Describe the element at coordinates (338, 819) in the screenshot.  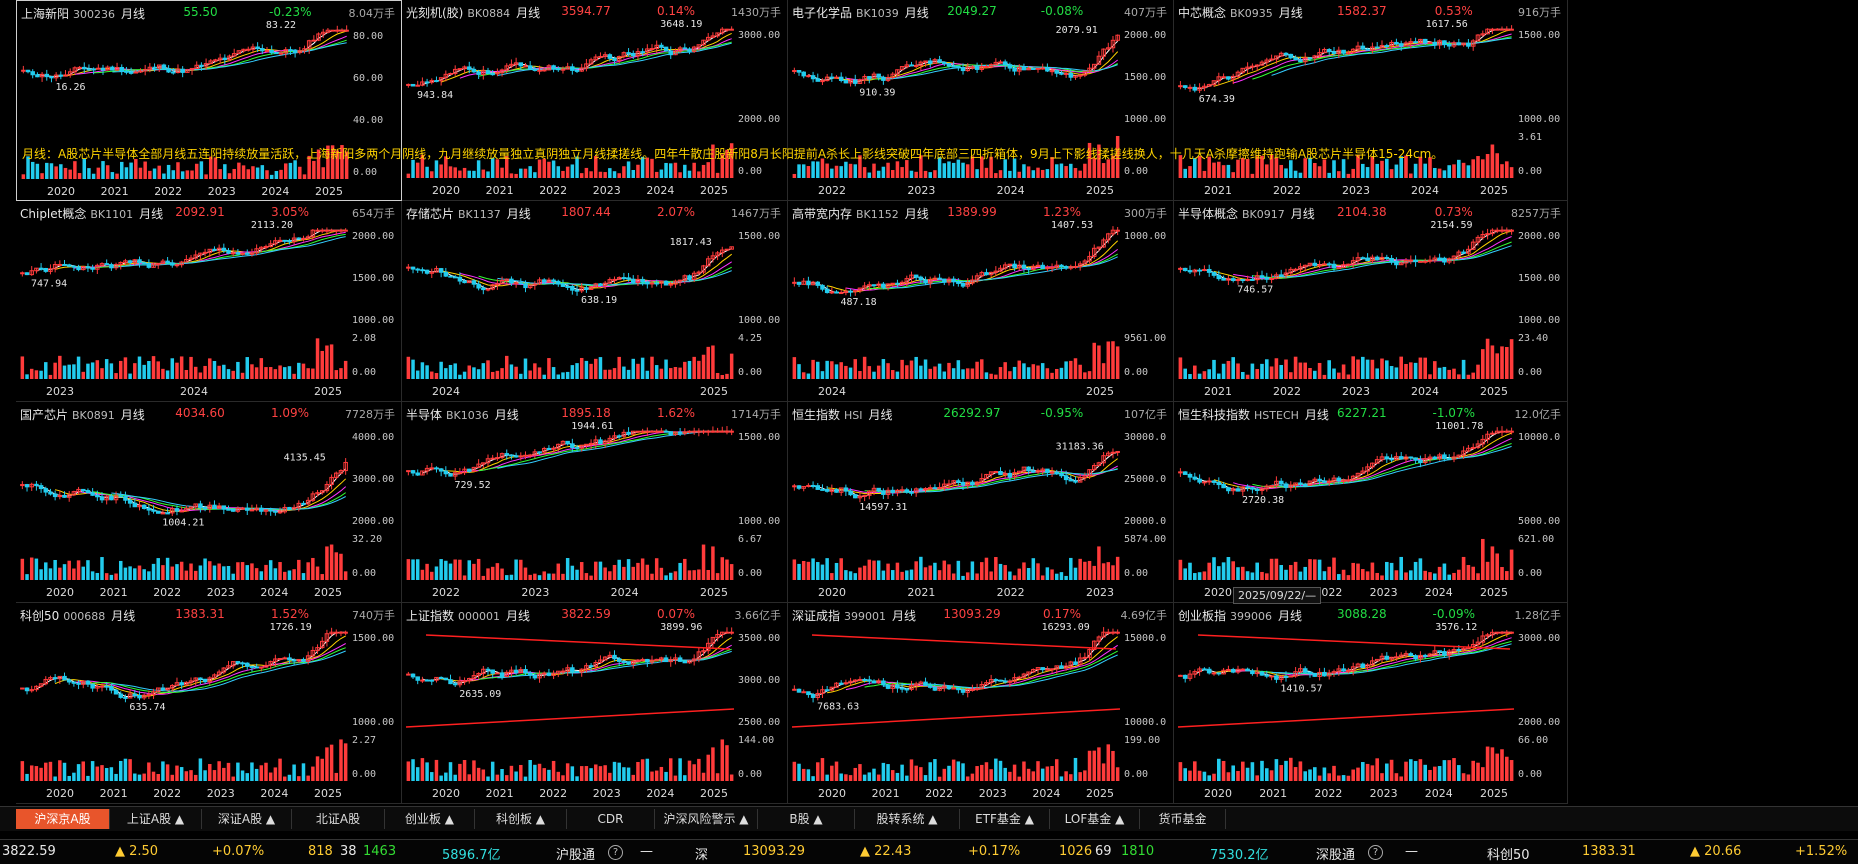
I see `market-tab-3: 北证A股` at that location.